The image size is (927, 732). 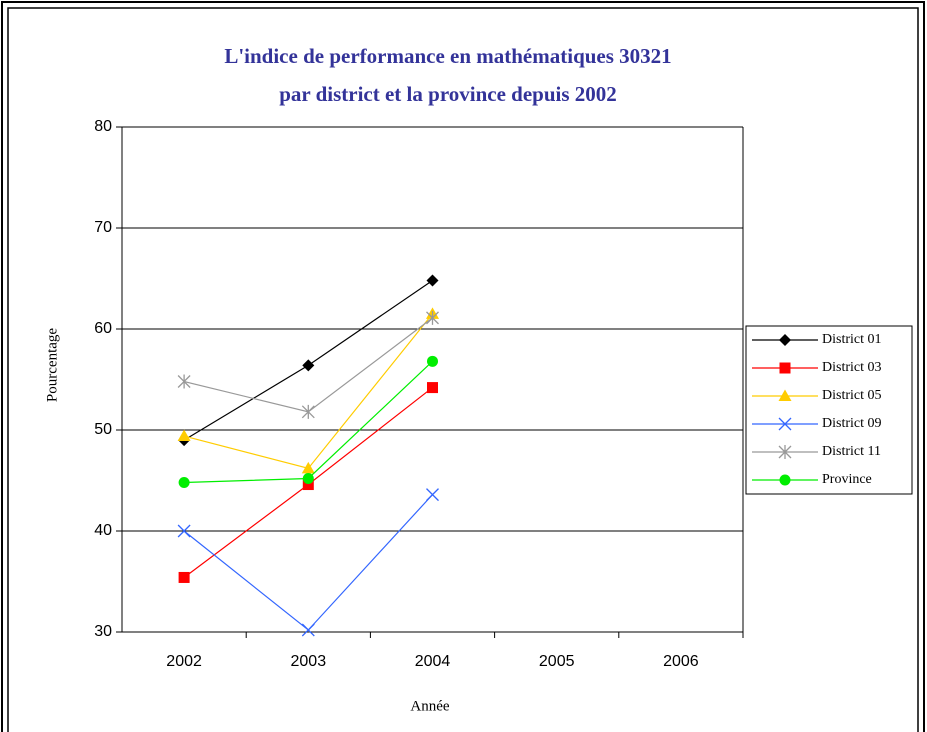 I want to click on legend-label: District 03, so click(x=852, y=367).